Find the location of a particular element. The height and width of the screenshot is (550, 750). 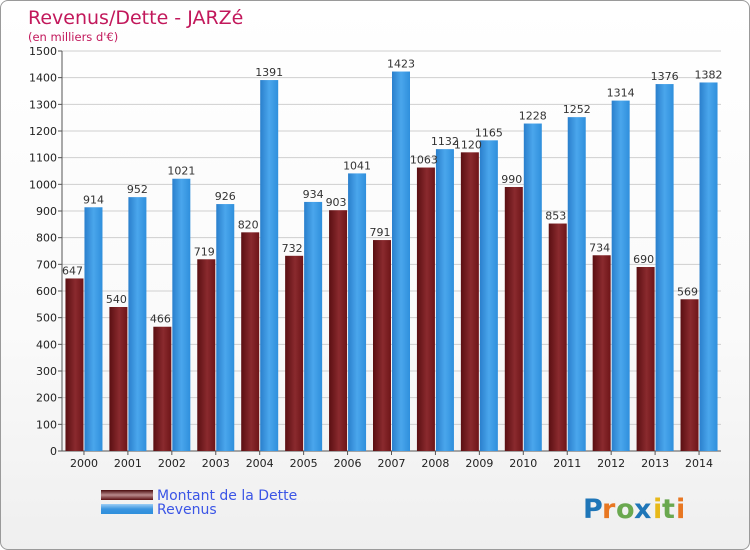

bar-dette-2010 is located at coordinates (513, 319).